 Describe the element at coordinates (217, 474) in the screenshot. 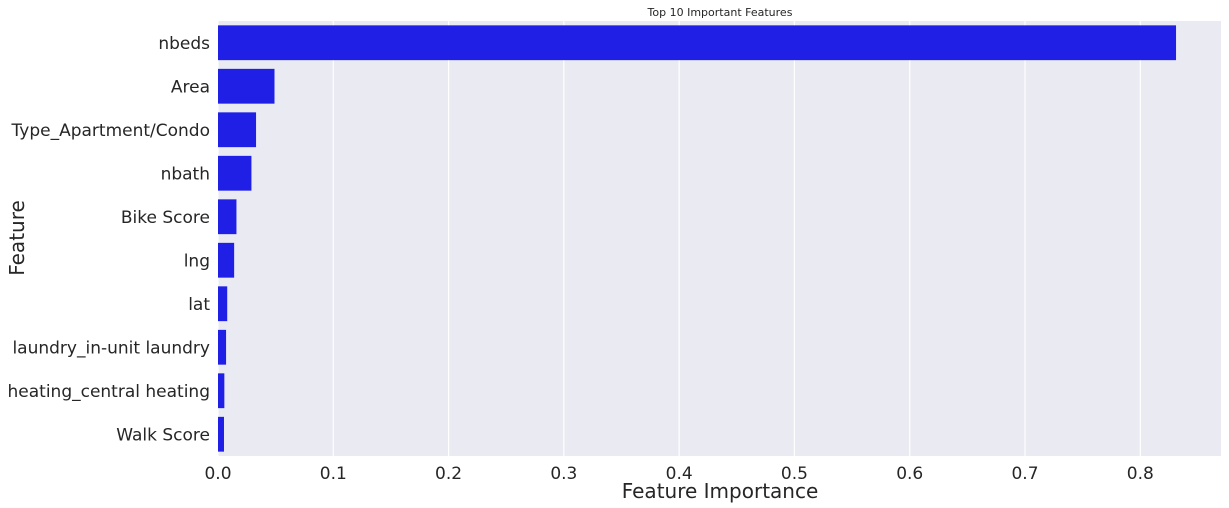

I see `x-tick-label: 0.0` at that location.